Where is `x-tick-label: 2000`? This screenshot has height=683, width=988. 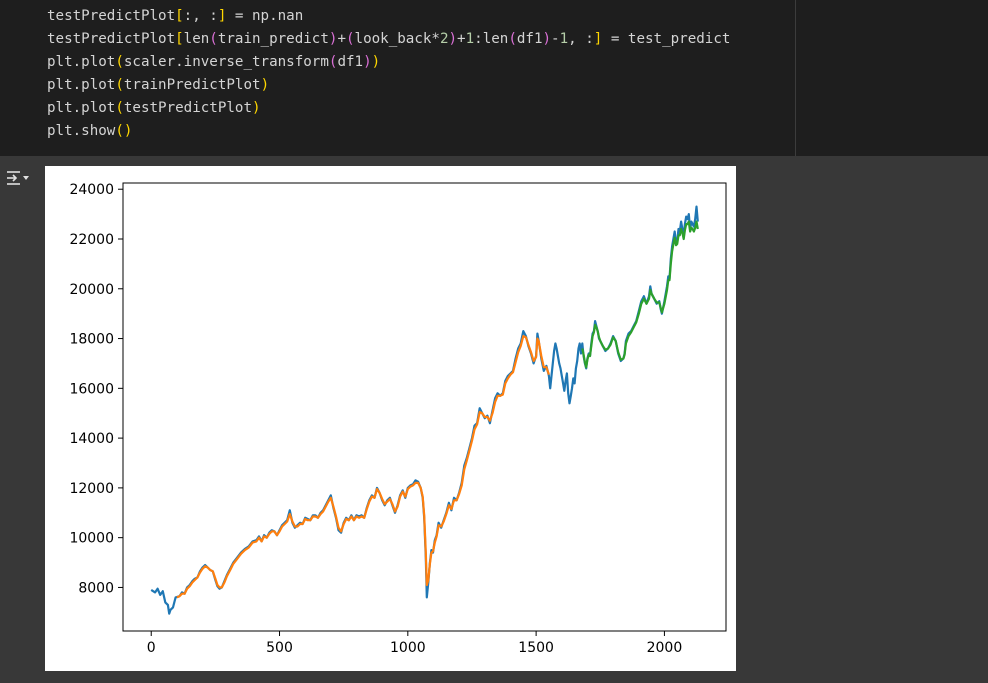
x-tick-label: 2000 is located at coordinates (665, 648).